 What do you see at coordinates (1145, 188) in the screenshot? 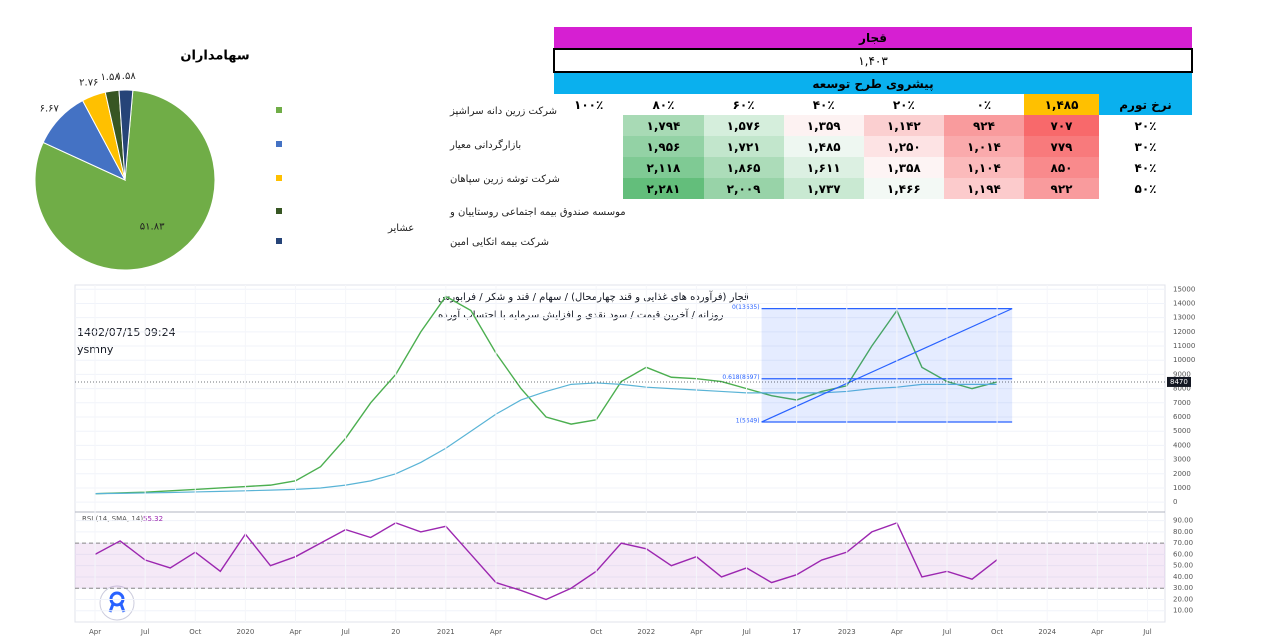
I see `row-label: ۵۰٪` at bounding box center [1145, 188].